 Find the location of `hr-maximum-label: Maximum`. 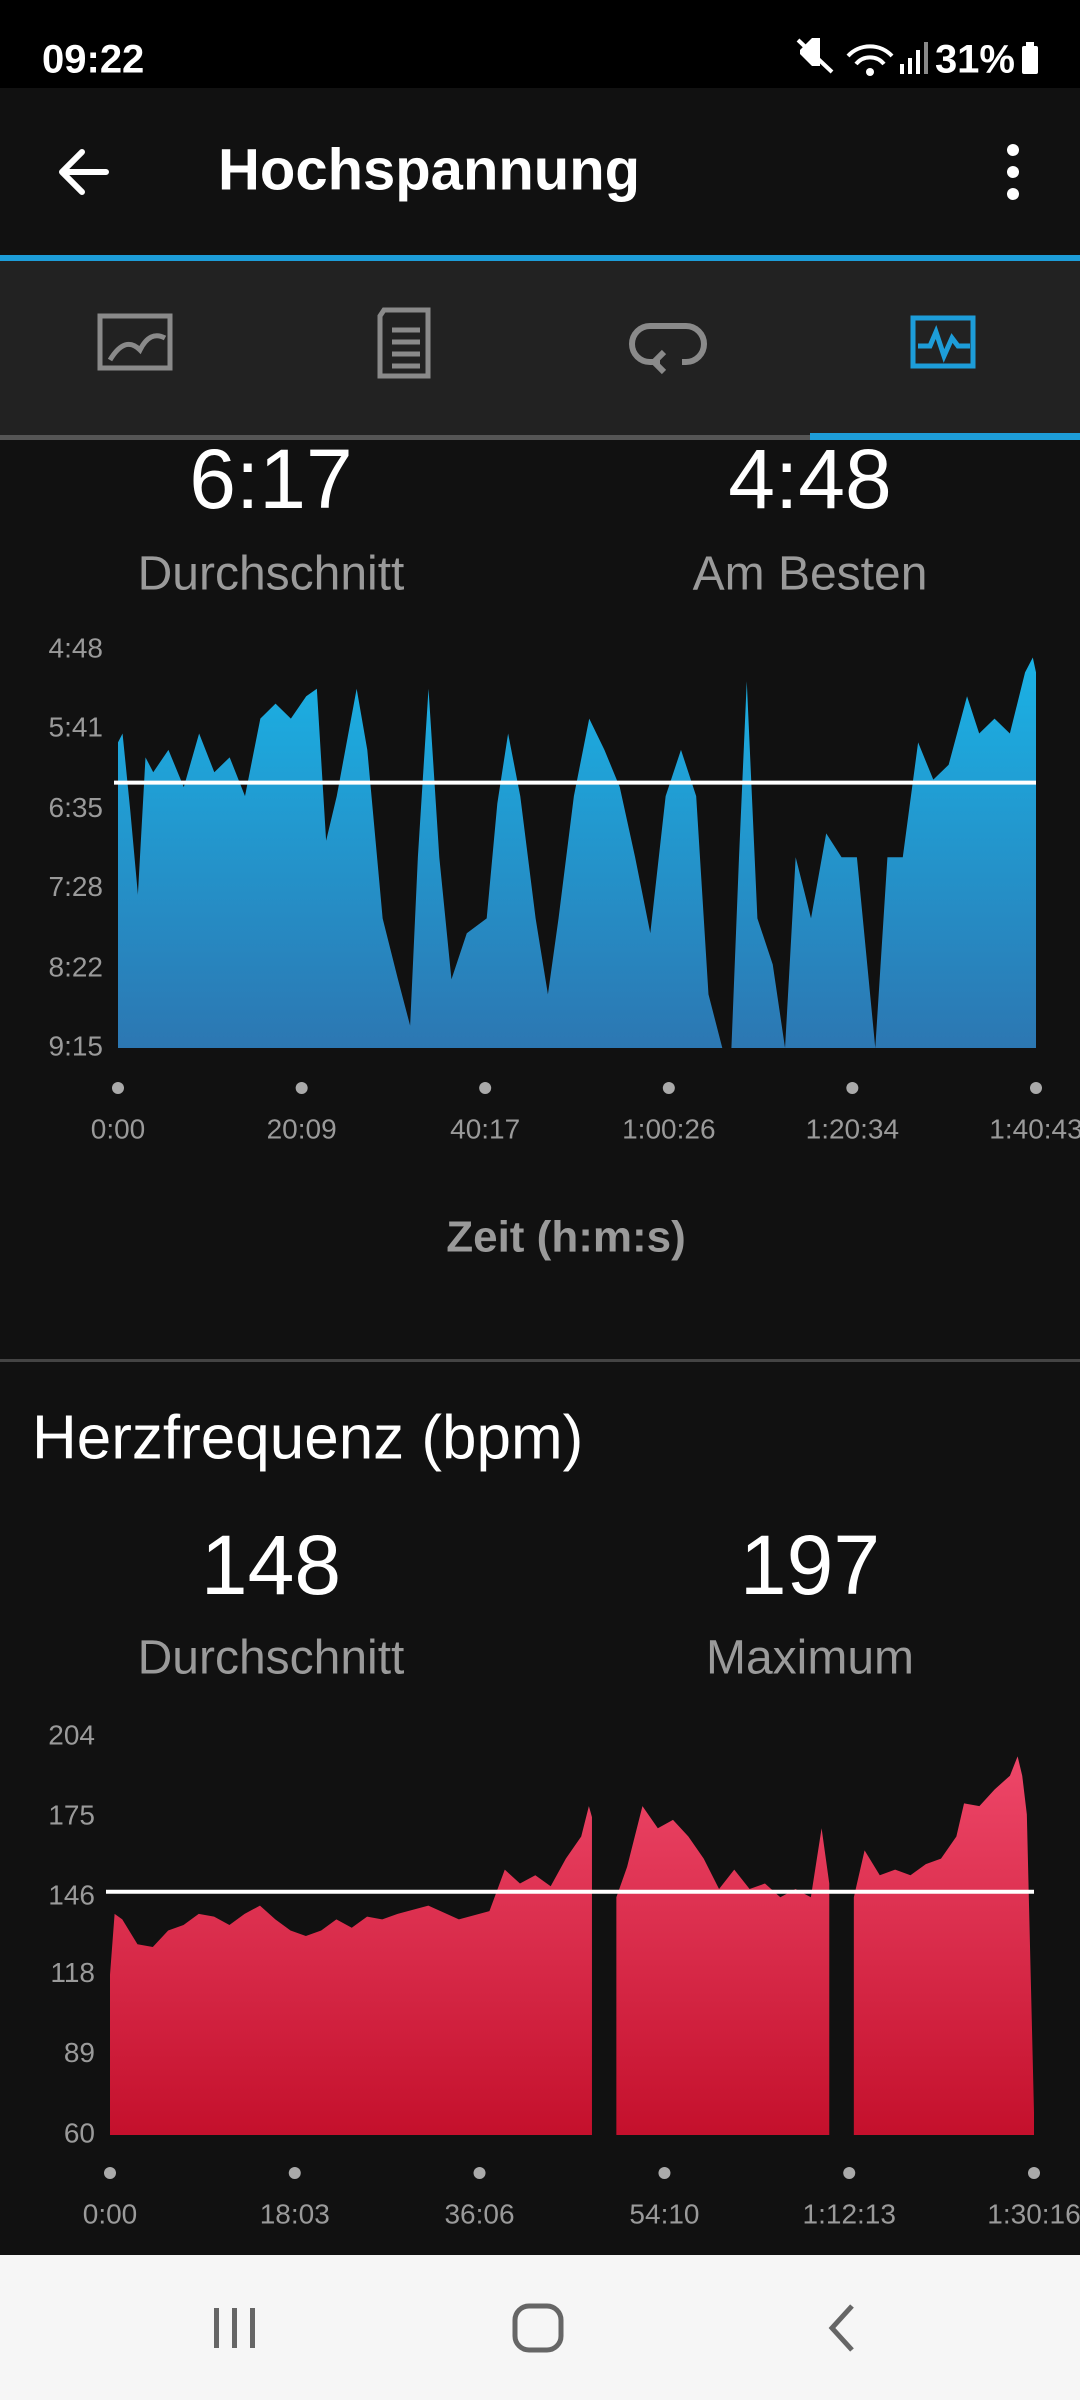

hr-maximum-label: Maximum is located at coordinates (810, 1658).